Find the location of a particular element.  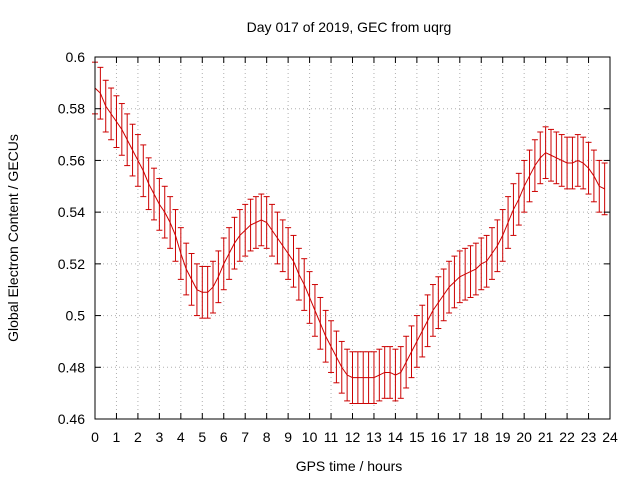

x-tick-label: 23 is located at coordinates (589, 437).